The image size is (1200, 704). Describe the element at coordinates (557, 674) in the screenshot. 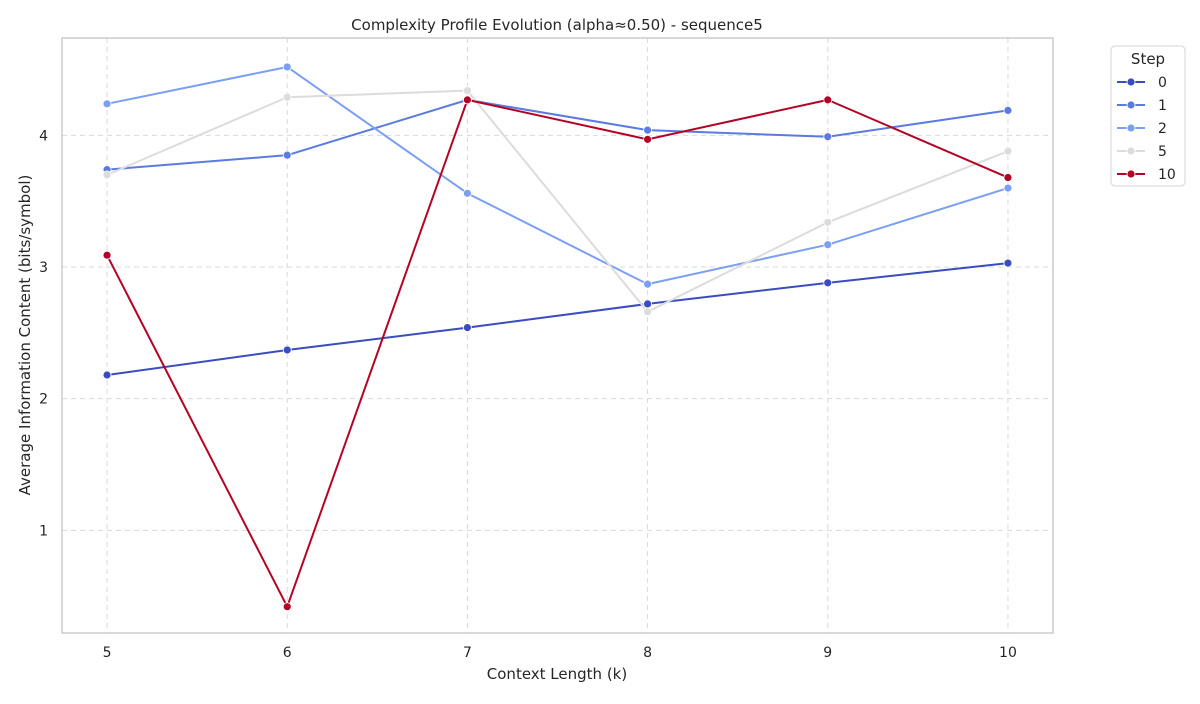

I see `x-axis-label: Context Length (k)` at that location.